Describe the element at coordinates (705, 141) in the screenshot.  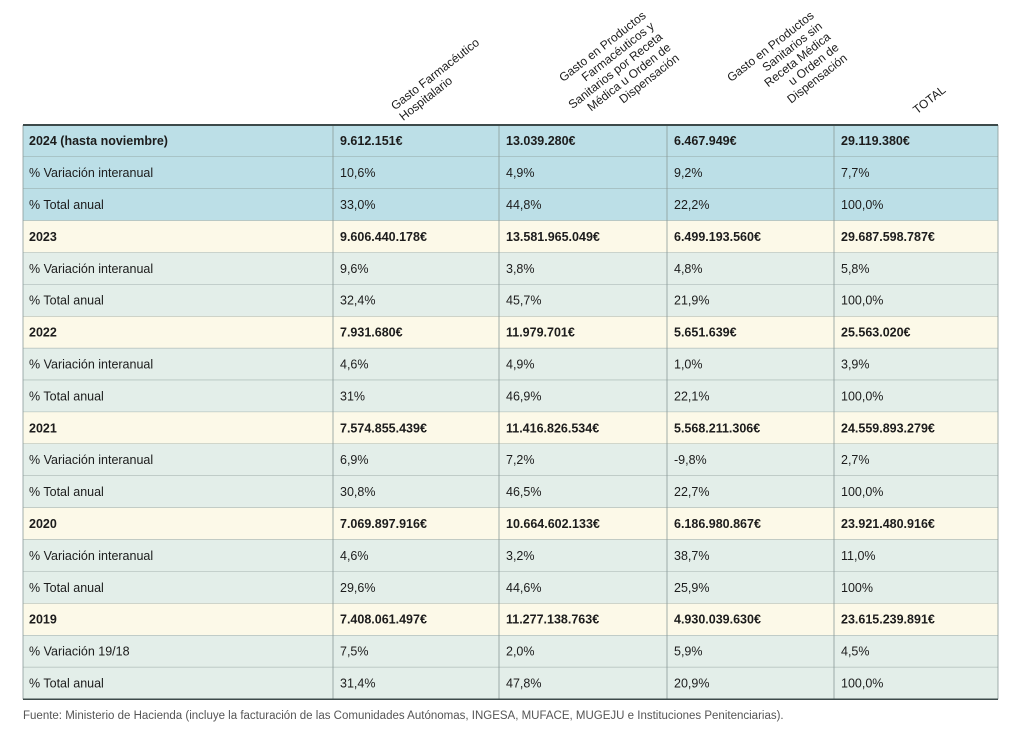
I see `cell: 6.467.949€` at that location.